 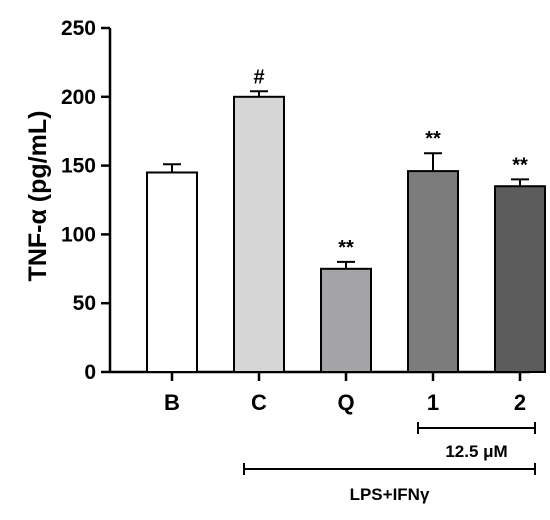 What do you see at coordinates (433, 402) in the screenshot?
I see `x-tick-label: 1` at bounding box center [433, 402].